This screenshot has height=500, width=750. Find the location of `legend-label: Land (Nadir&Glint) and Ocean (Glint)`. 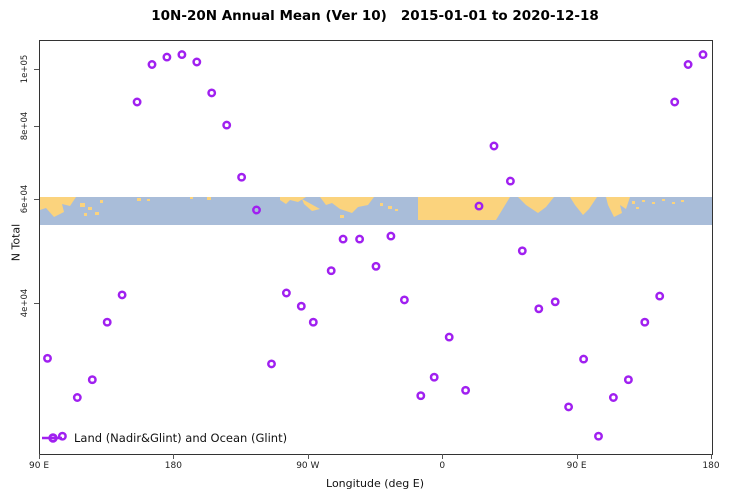

legend-label: Land (Nadir&Glint) and Ocean (Glint) is located at coordinates (181, 438).